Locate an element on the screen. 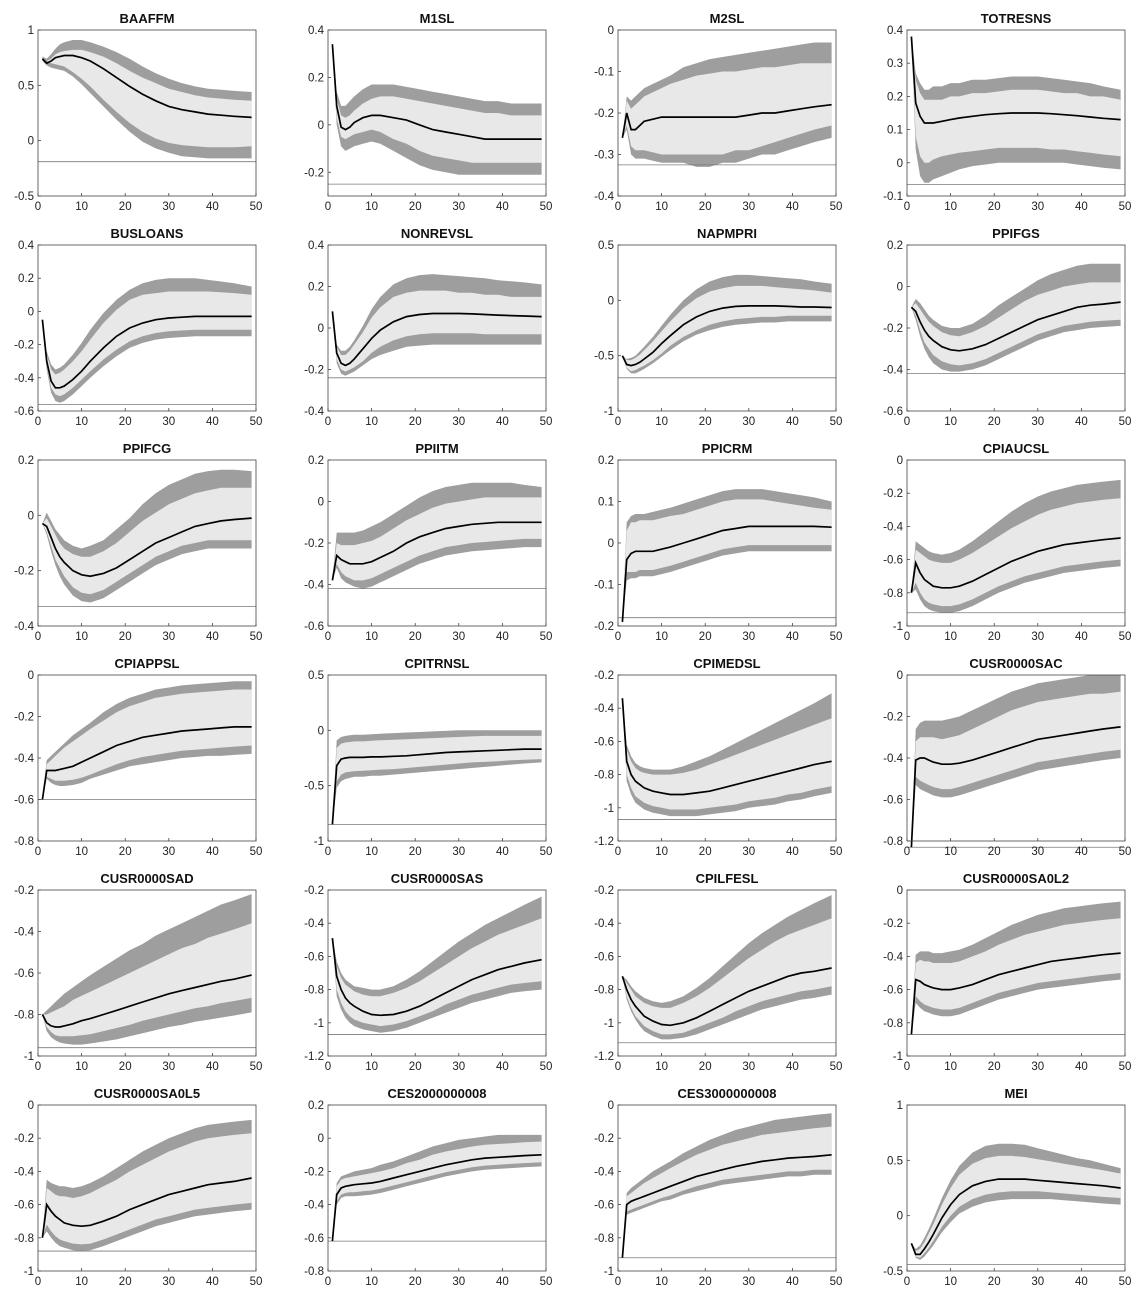  panel-ppifcg: PPIFCG 0 10 20 30 40 50 -0.4 -0.2 0 0.2 is located at coordinates (138, 542).